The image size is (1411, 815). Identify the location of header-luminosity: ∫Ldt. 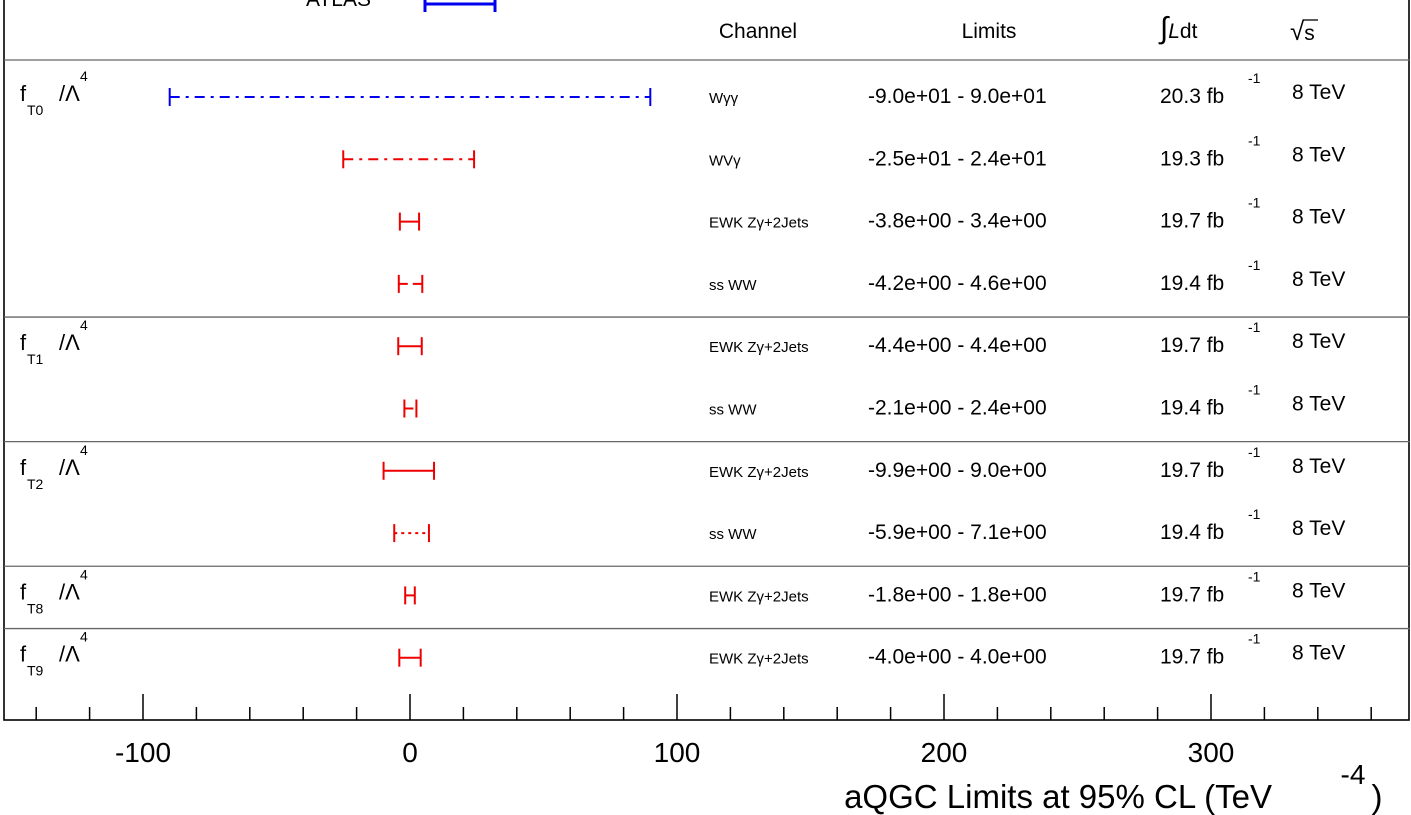
(1178, 28).